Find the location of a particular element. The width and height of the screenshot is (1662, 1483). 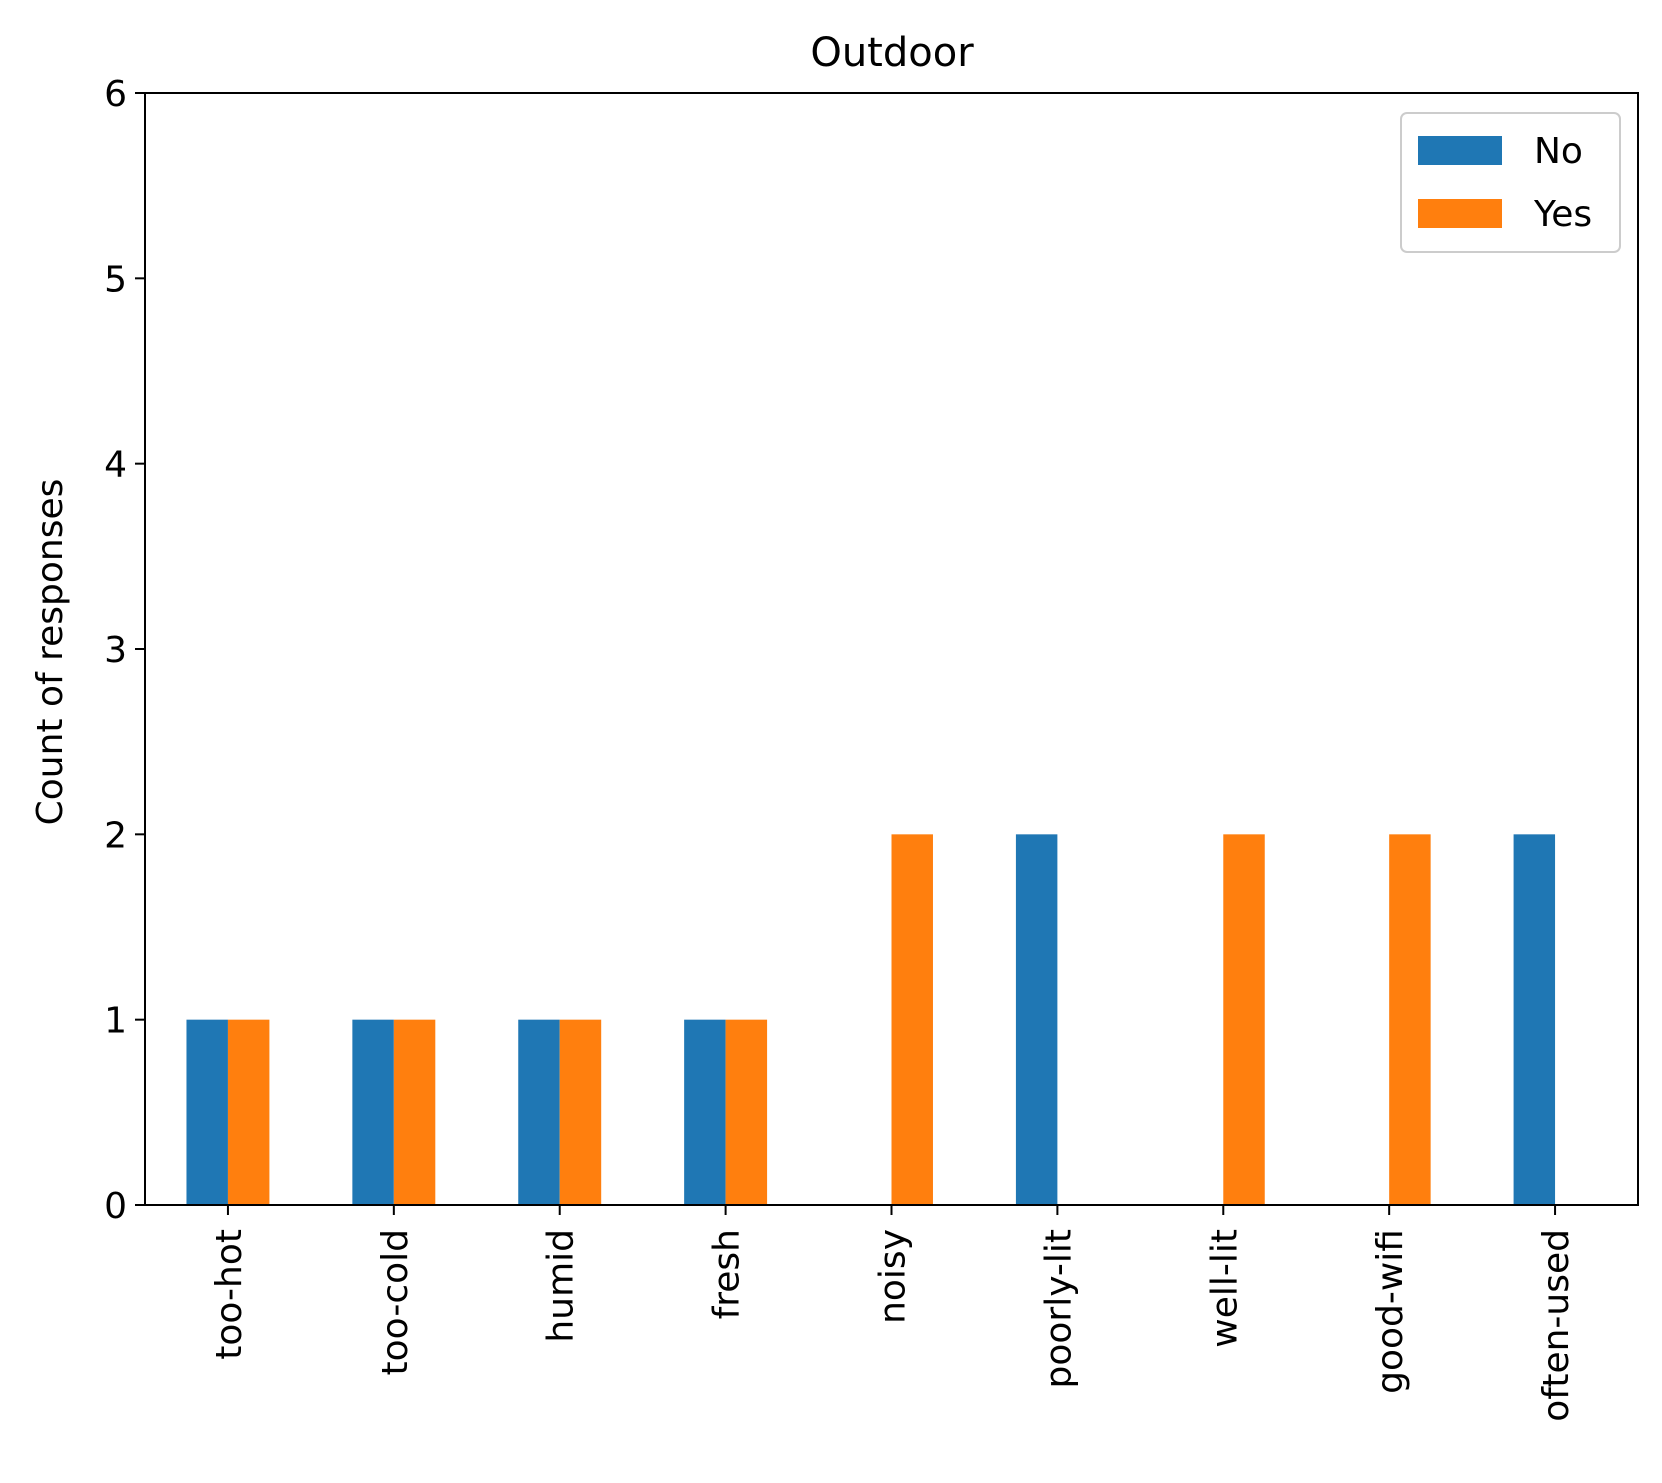

y-axis: 0 1 2 3 4 5 6 is located at coordinates (124, 650).